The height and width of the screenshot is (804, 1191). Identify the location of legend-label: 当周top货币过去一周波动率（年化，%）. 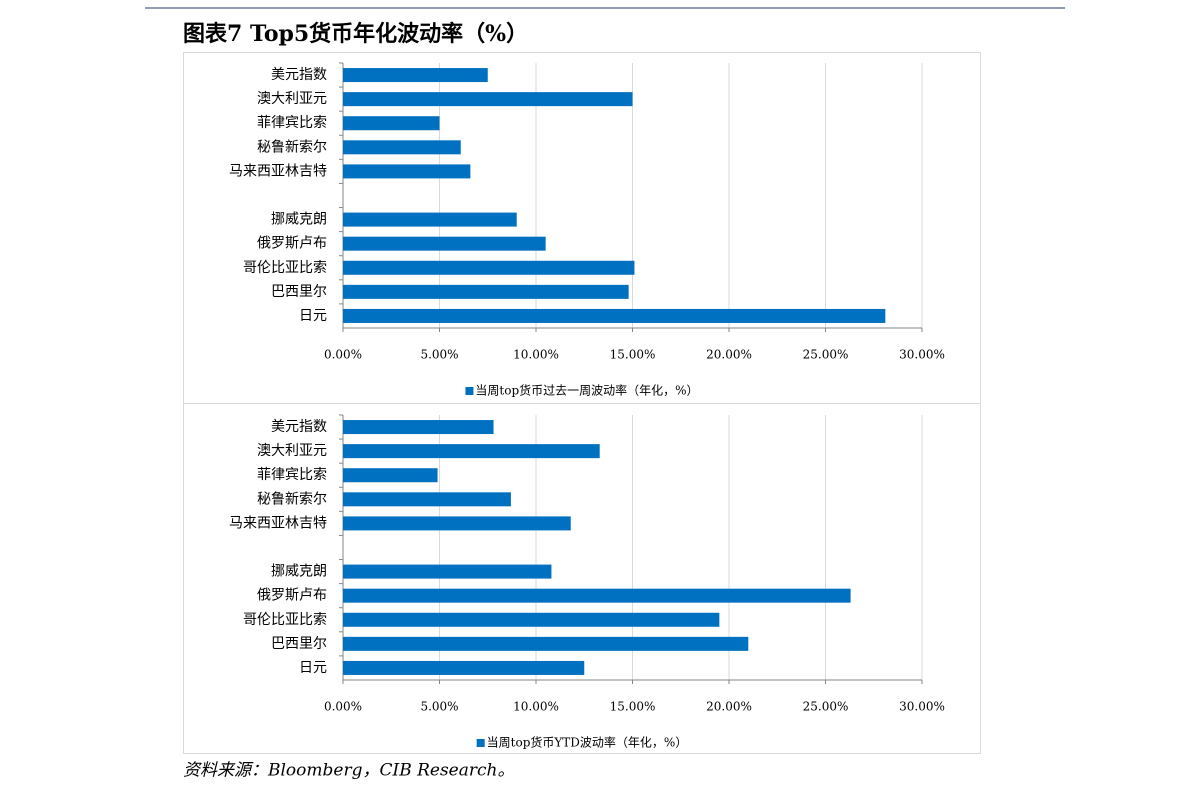
(586, 390).